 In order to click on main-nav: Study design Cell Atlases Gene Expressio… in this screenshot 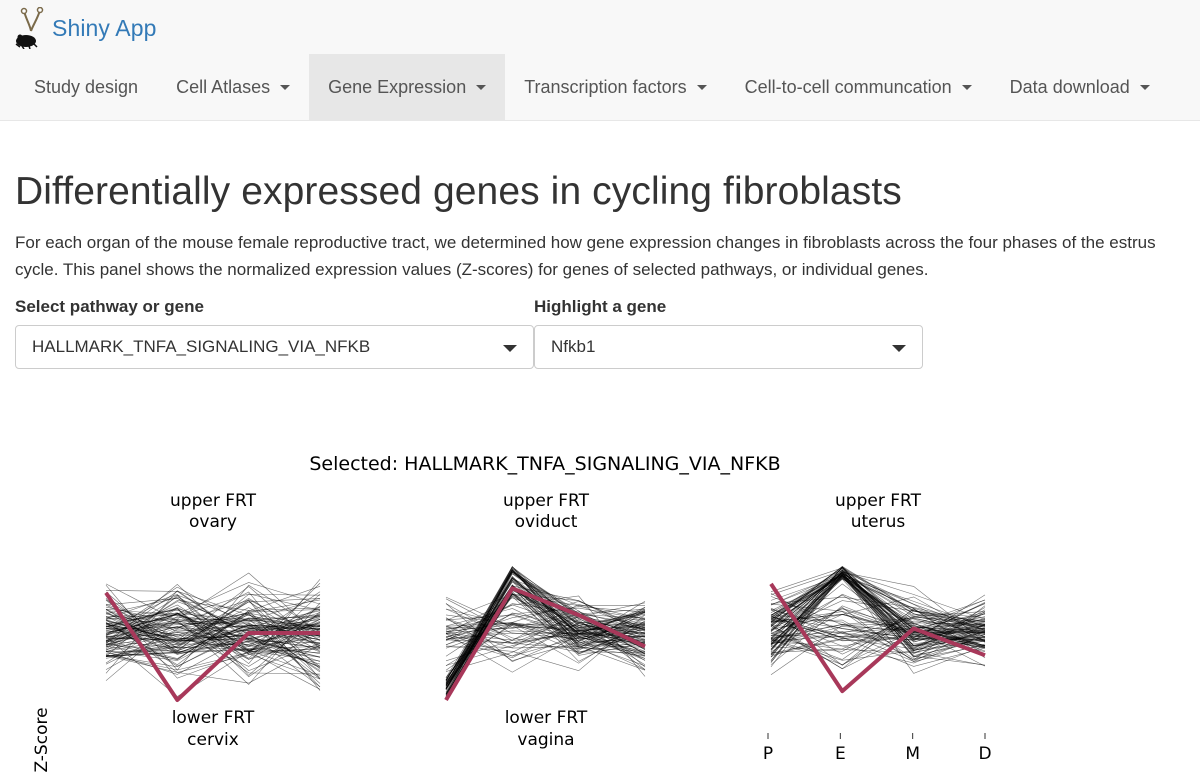, I will do `click(592, 87)`.